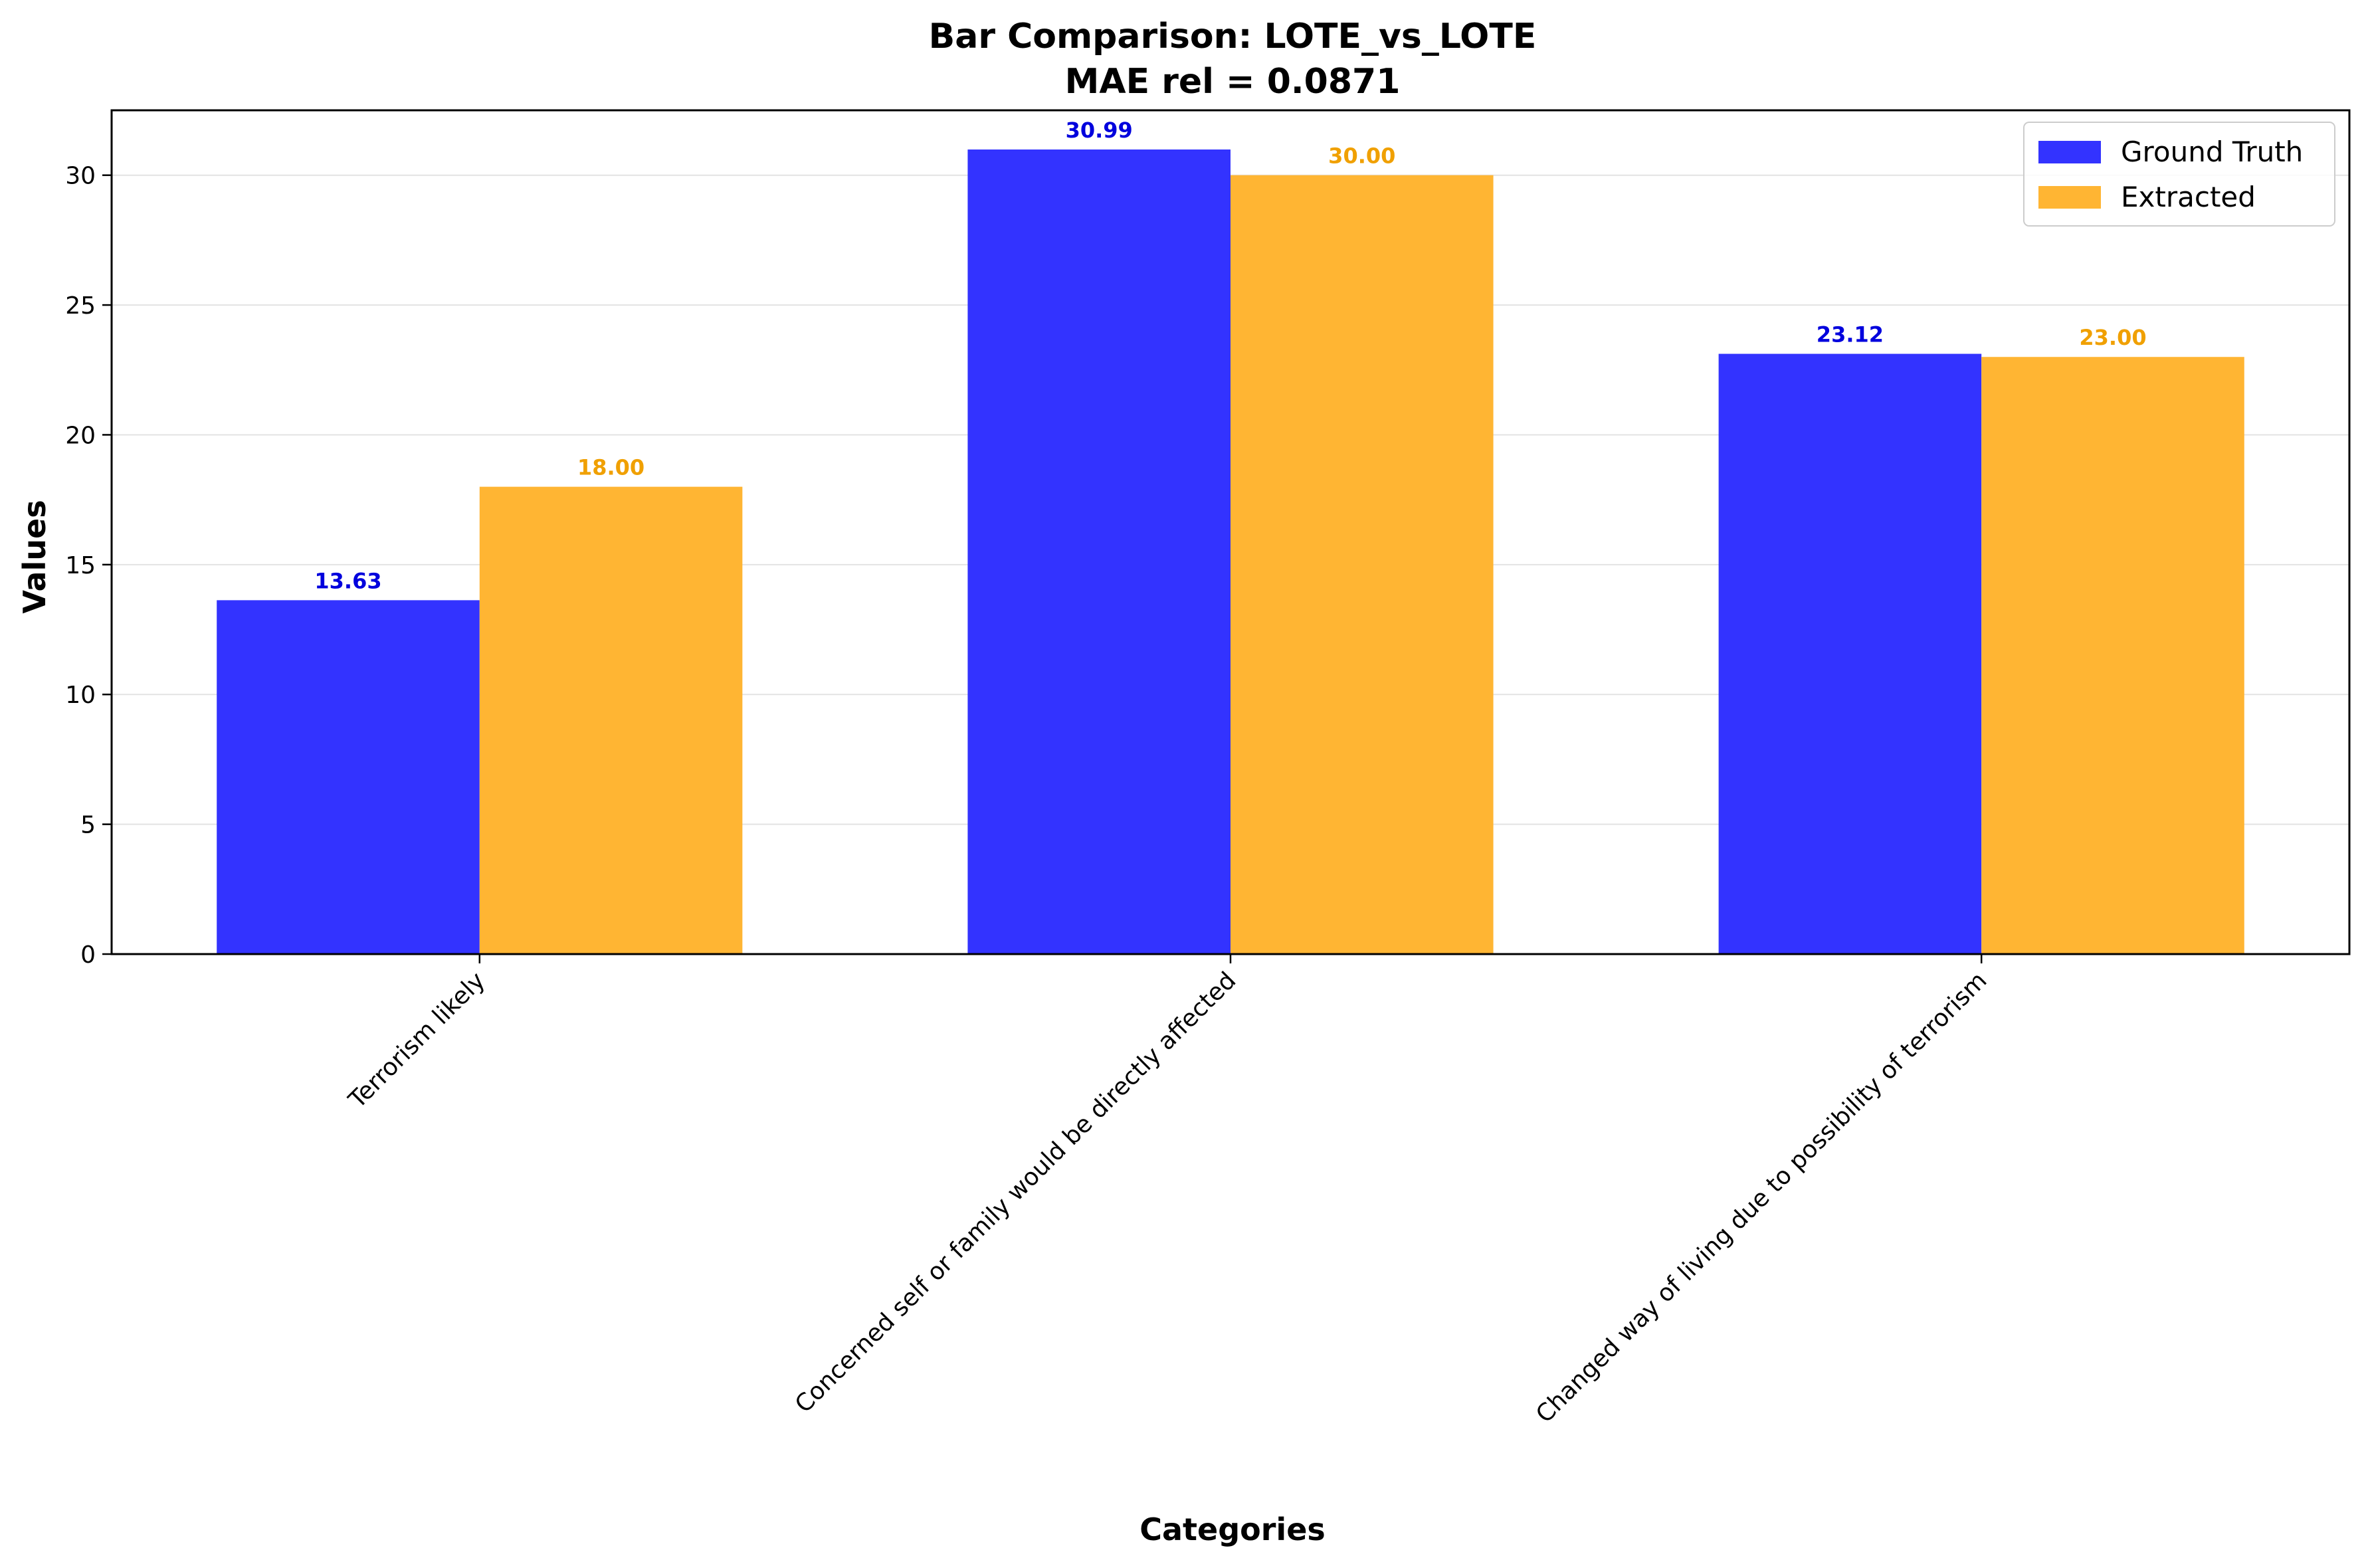  Describe the element at coordinates (2112, 337) in the screenshot. I see `bar-value-label: 23.00` at that location.